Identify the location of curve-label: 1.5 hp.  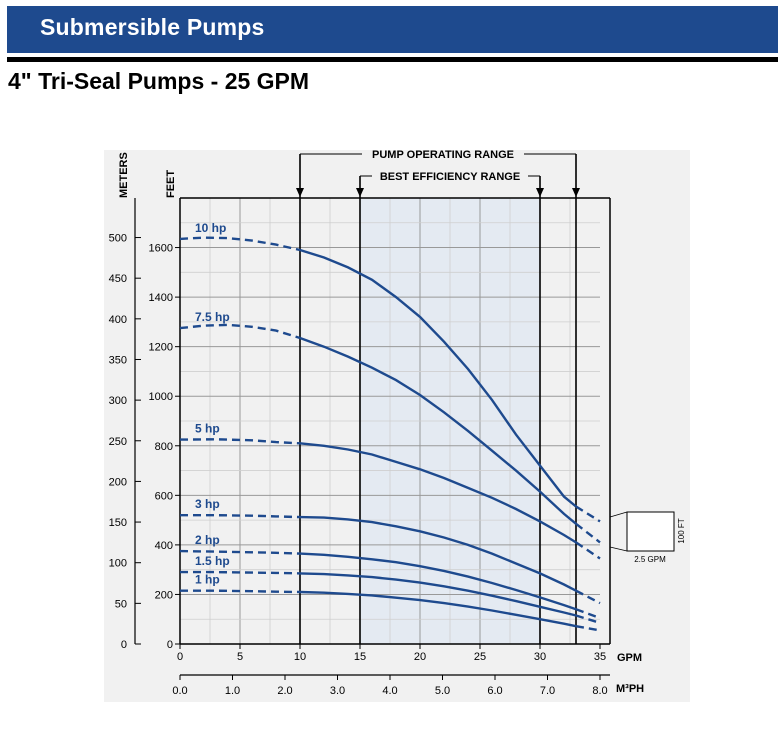
(212, 561).